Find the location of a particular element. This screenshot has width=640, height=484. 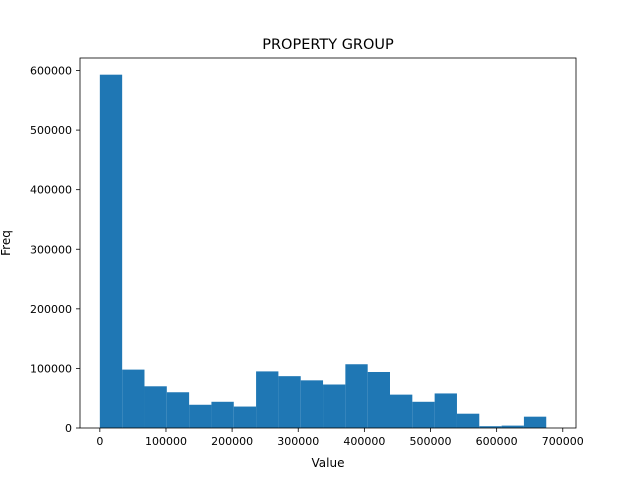

x-tick-label: 700000 is located at coordinates (563, 441).